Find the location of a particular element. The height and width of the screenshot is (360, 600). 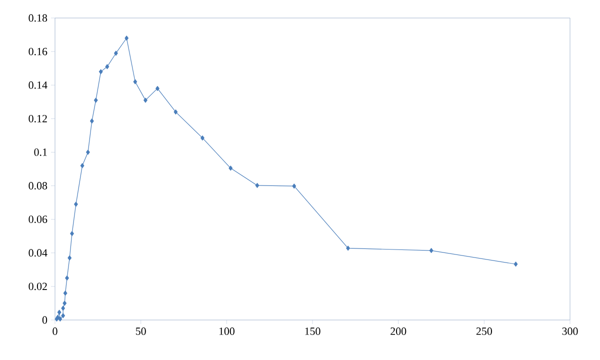

x-tick-label: 50 is located at coordinates (141, 331).